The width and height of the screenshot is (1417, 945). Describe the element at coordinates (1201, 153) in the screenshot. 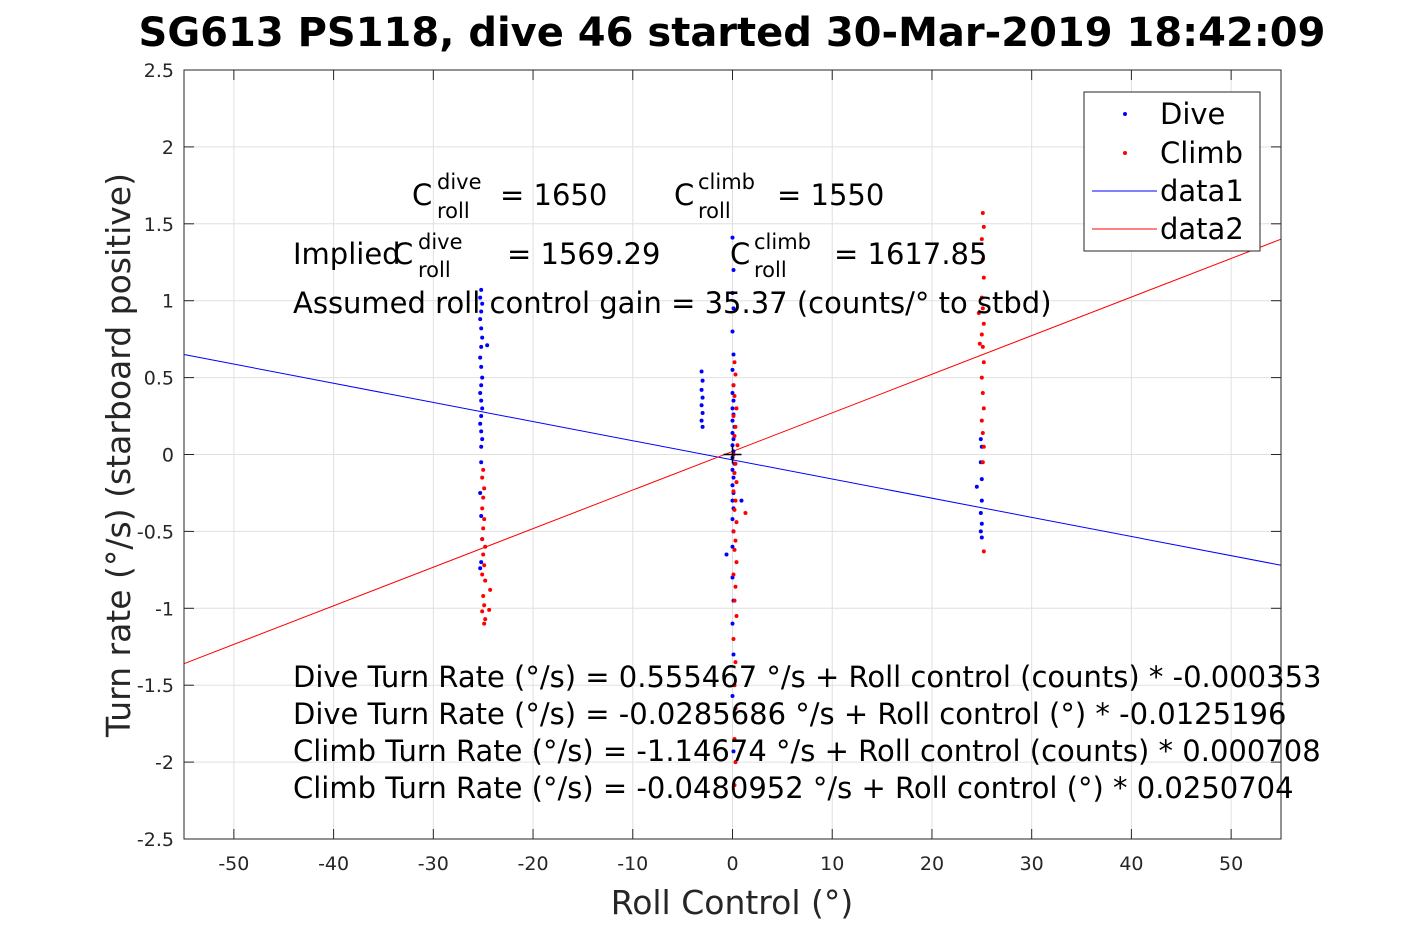

I see `legend-label-climb: Climb` at that location.